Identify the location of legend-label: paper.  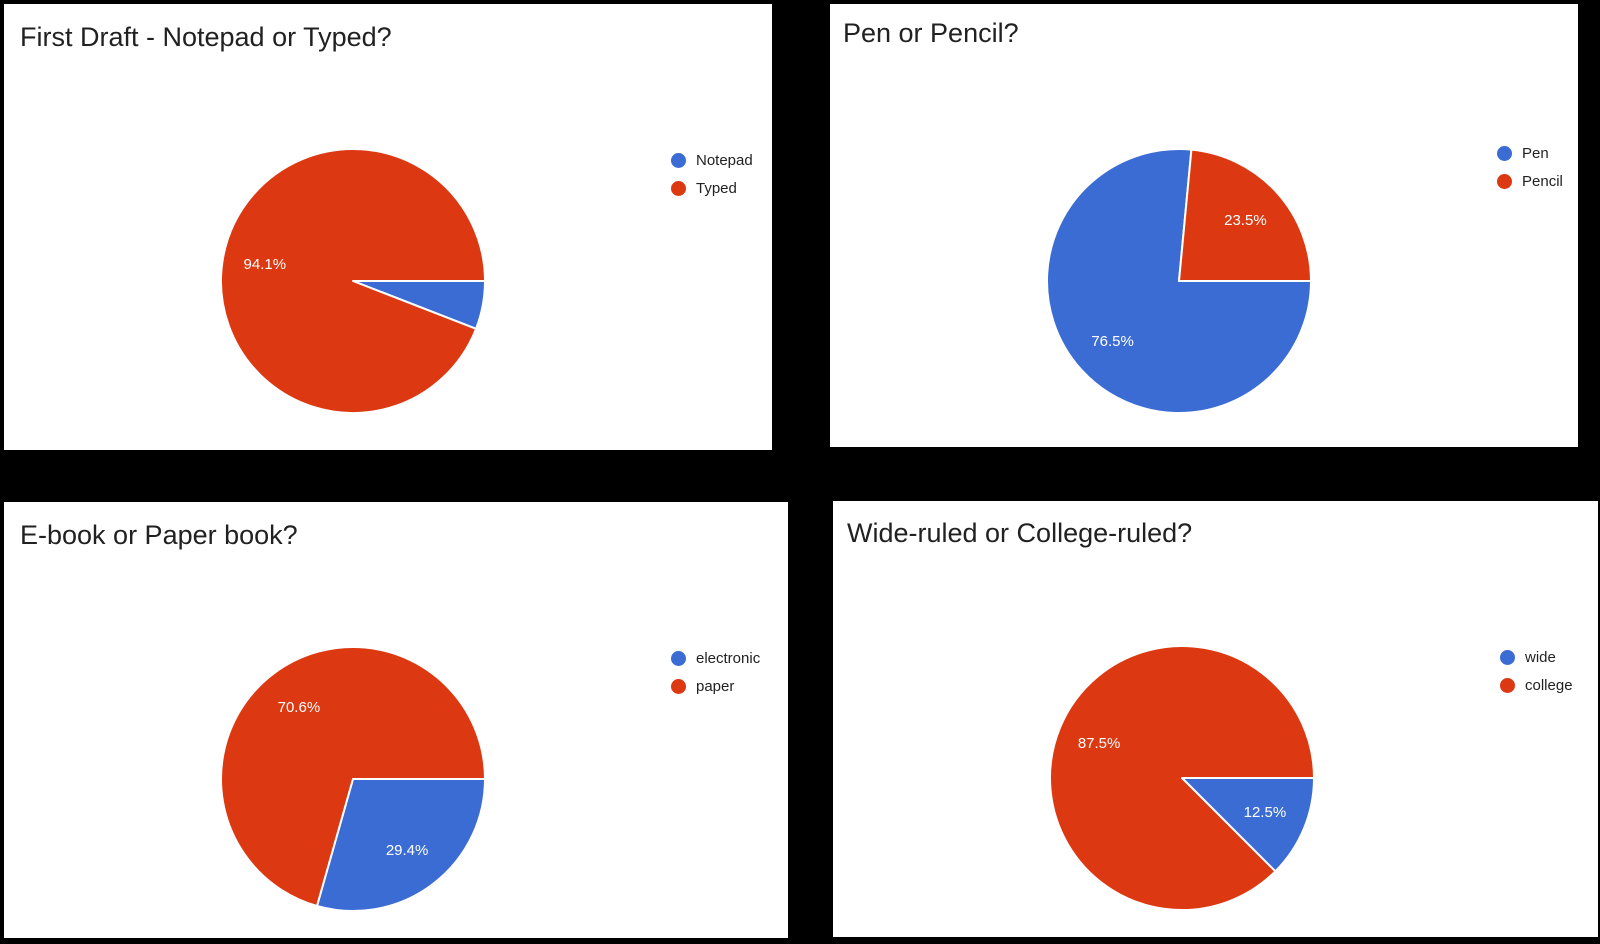
(715, 686).